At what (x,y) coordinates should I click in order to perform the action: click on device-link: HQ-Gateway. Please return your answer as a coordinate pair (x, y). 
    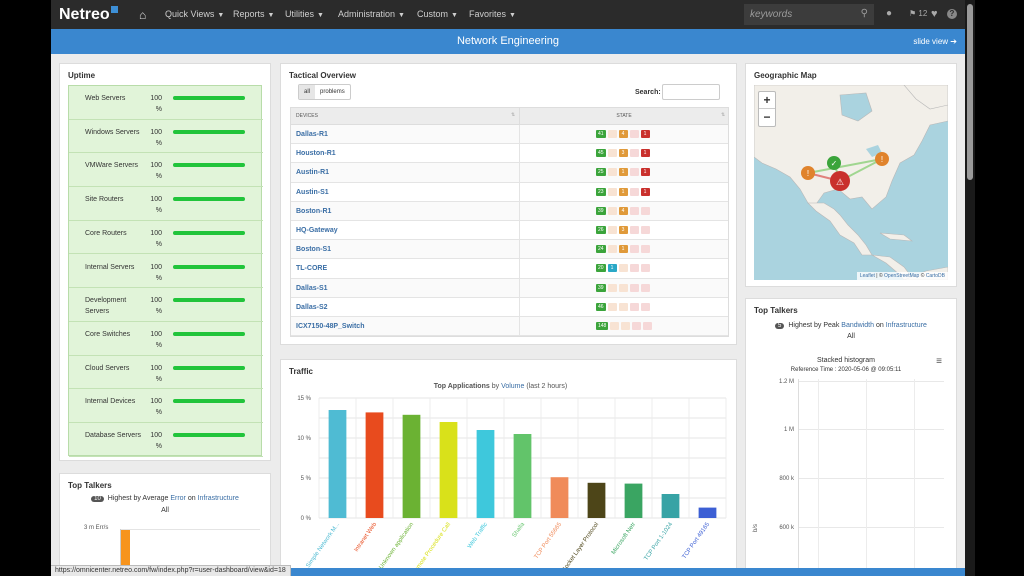
    Looking at the image, I should click on (317, 230).